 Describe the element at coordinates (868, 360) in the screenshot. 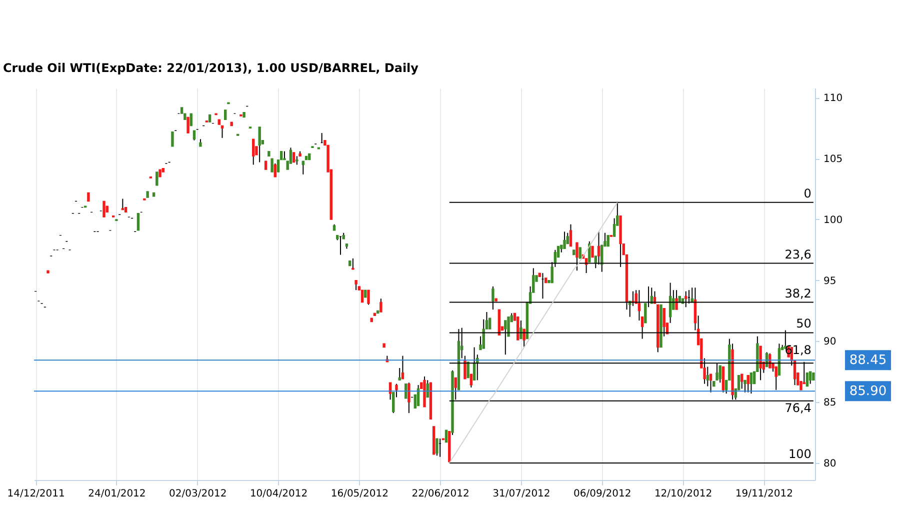

I see `ref-line-label: 88.45` at that location.